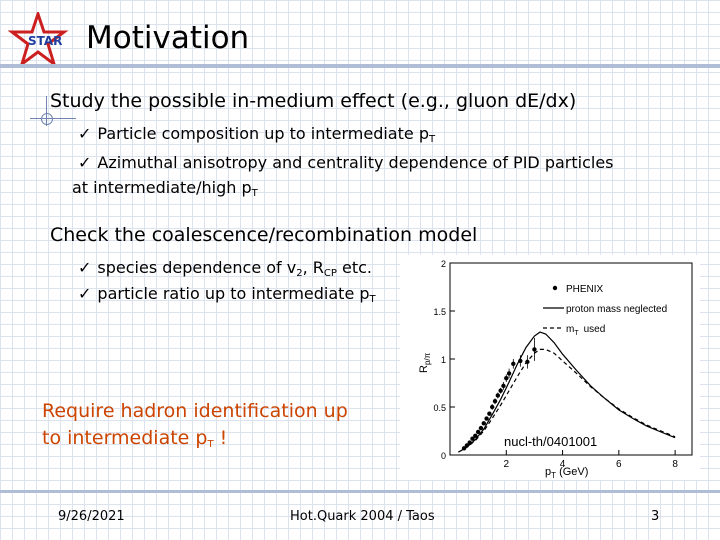  Describe the element at coordinates (585, 289) in the screenshot. I see `legend-phenix-label: PHENIX` at that location.